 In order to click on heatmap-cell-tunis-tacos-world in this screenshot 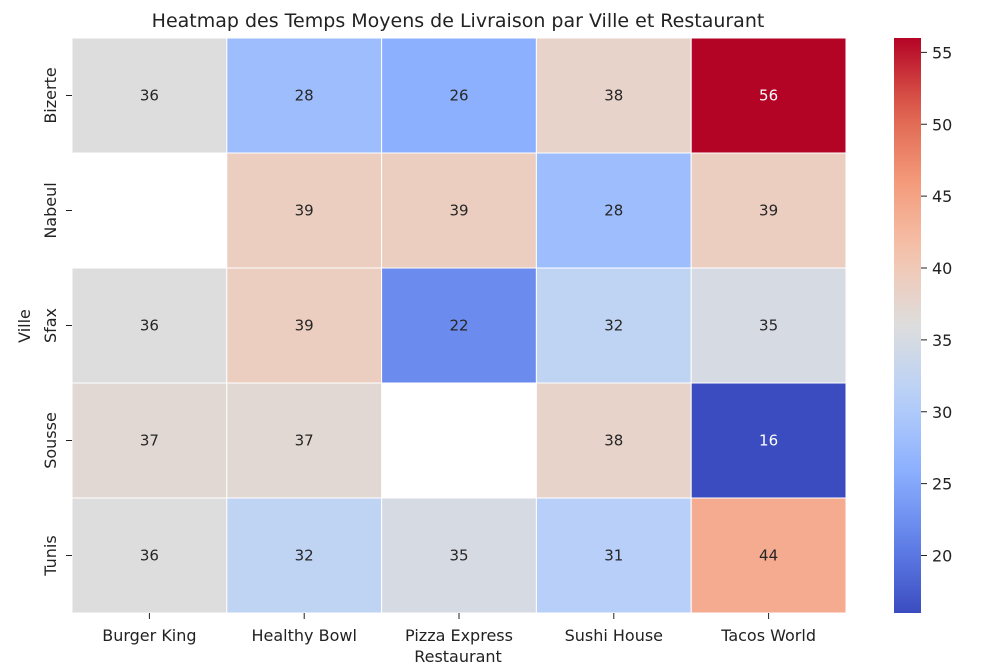, I will do `click(768, 555)`.